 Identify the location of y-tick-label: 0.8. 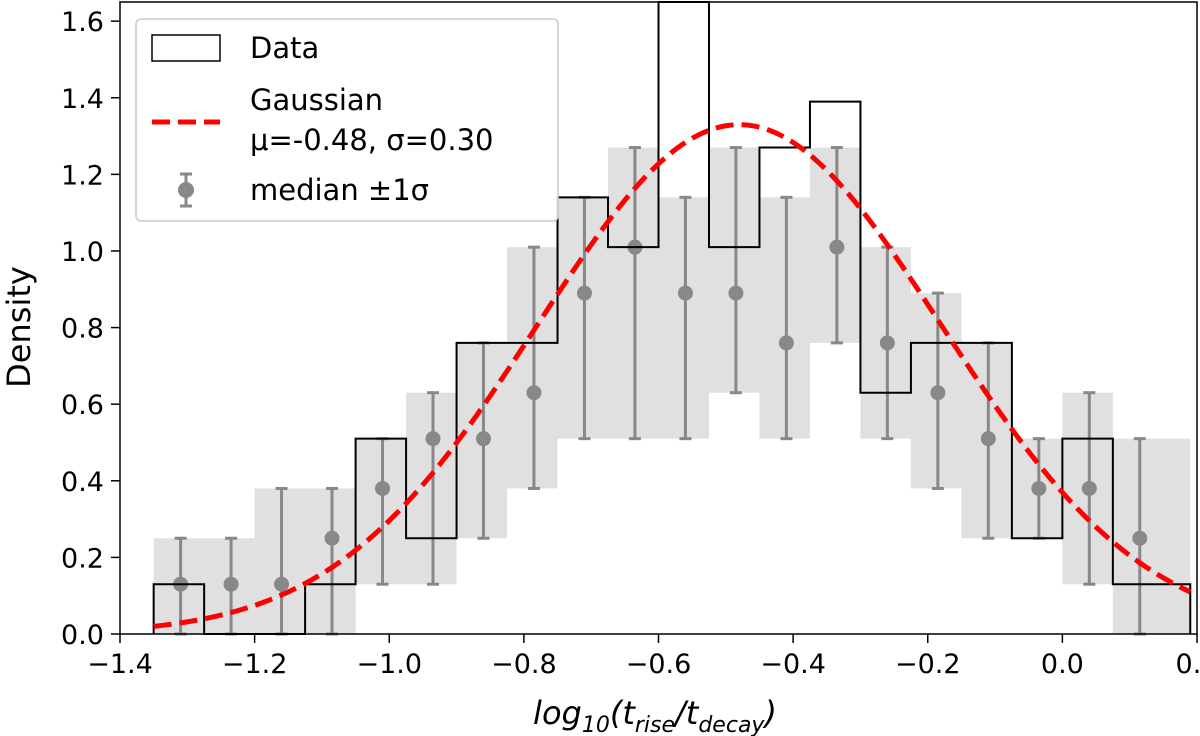
(82, 329).